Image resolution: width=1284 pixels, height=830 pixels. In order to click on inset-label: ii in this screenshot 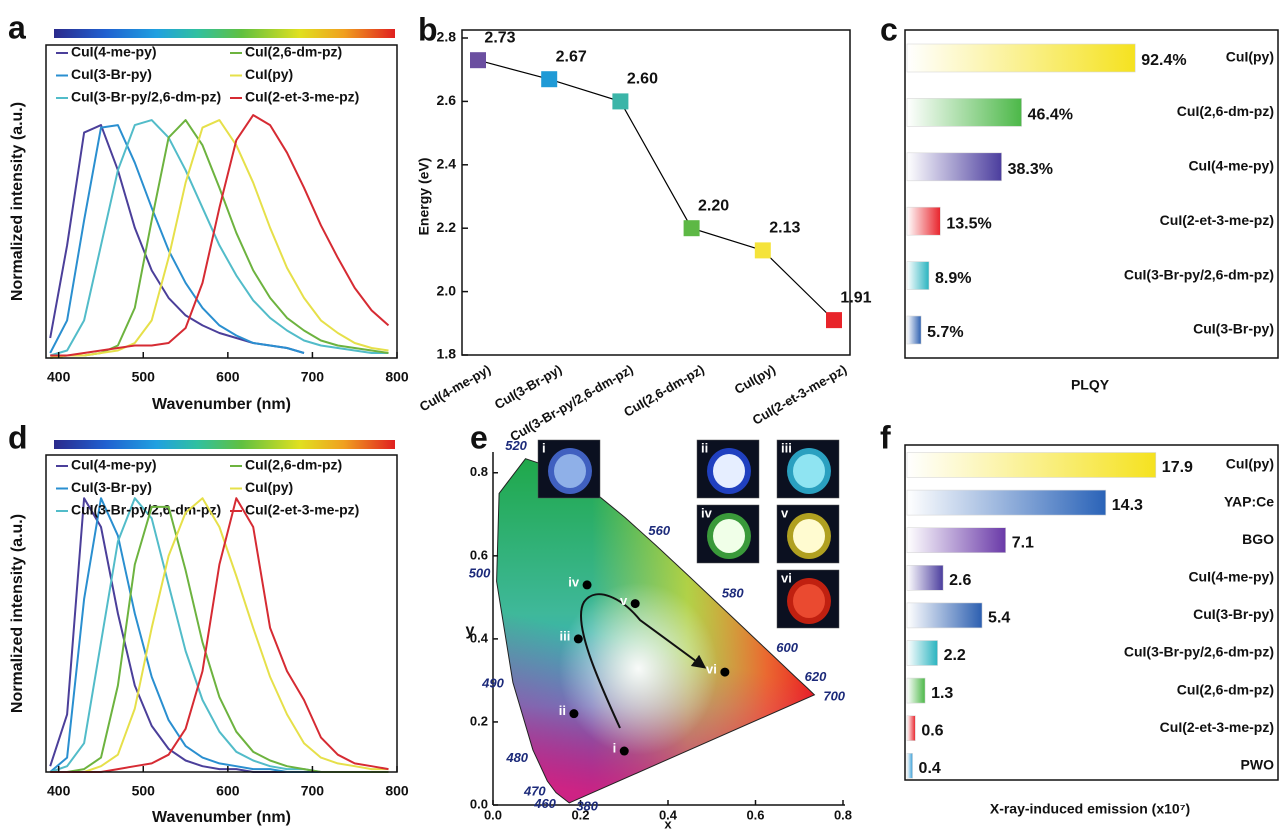, I will do `click(704, 447)`.